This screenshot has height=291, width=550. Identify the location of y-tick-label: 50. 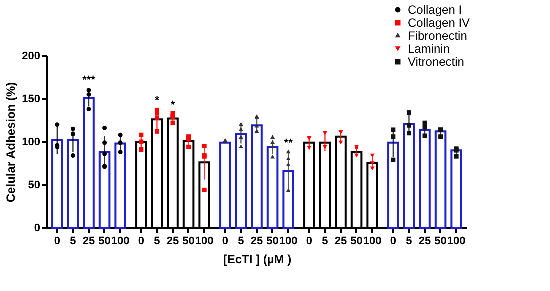
(34, 186).